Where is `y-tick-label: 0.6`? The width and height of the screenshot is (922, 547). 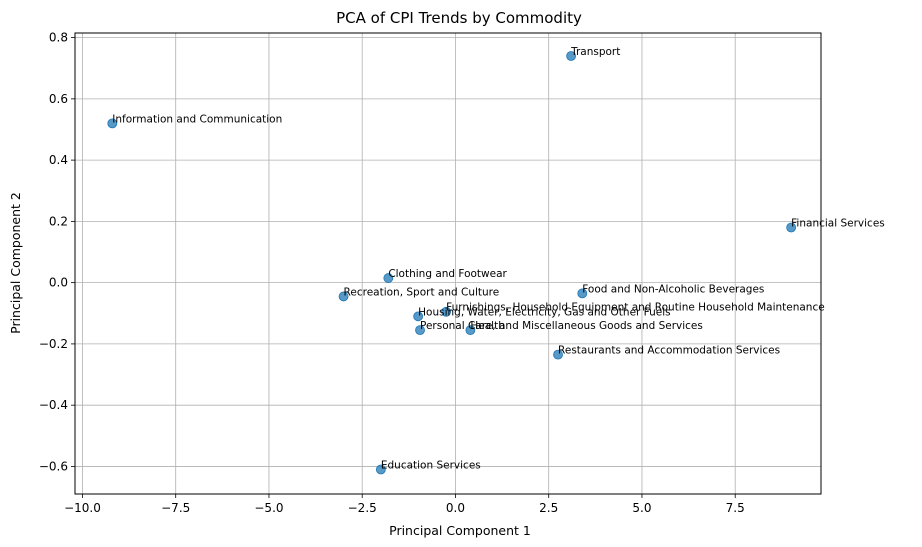
y-tick-label: 0.6 is located at coordinates (58, 99).